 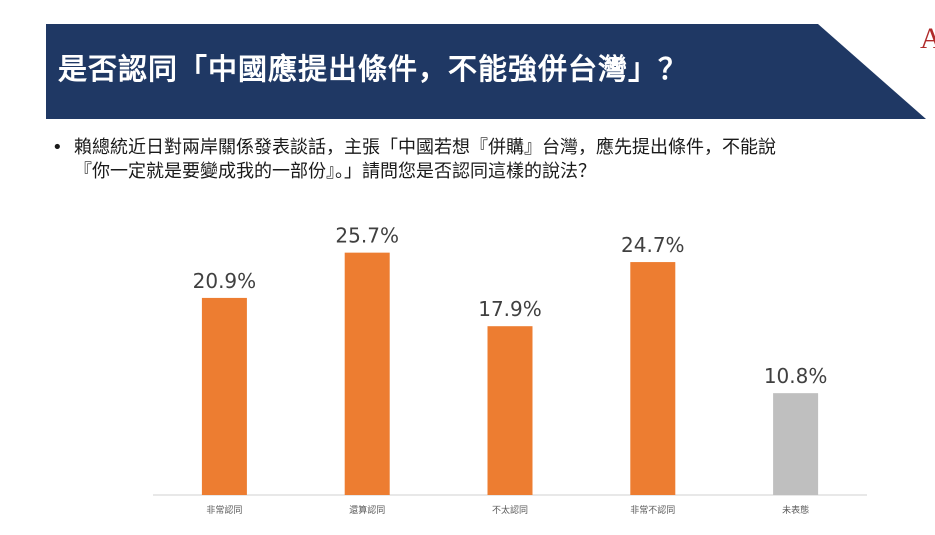 What do you see at coordinates (795, 510) in the screenshot?
I see `category-label-5: 未表態` at bounding box center [795, 510].